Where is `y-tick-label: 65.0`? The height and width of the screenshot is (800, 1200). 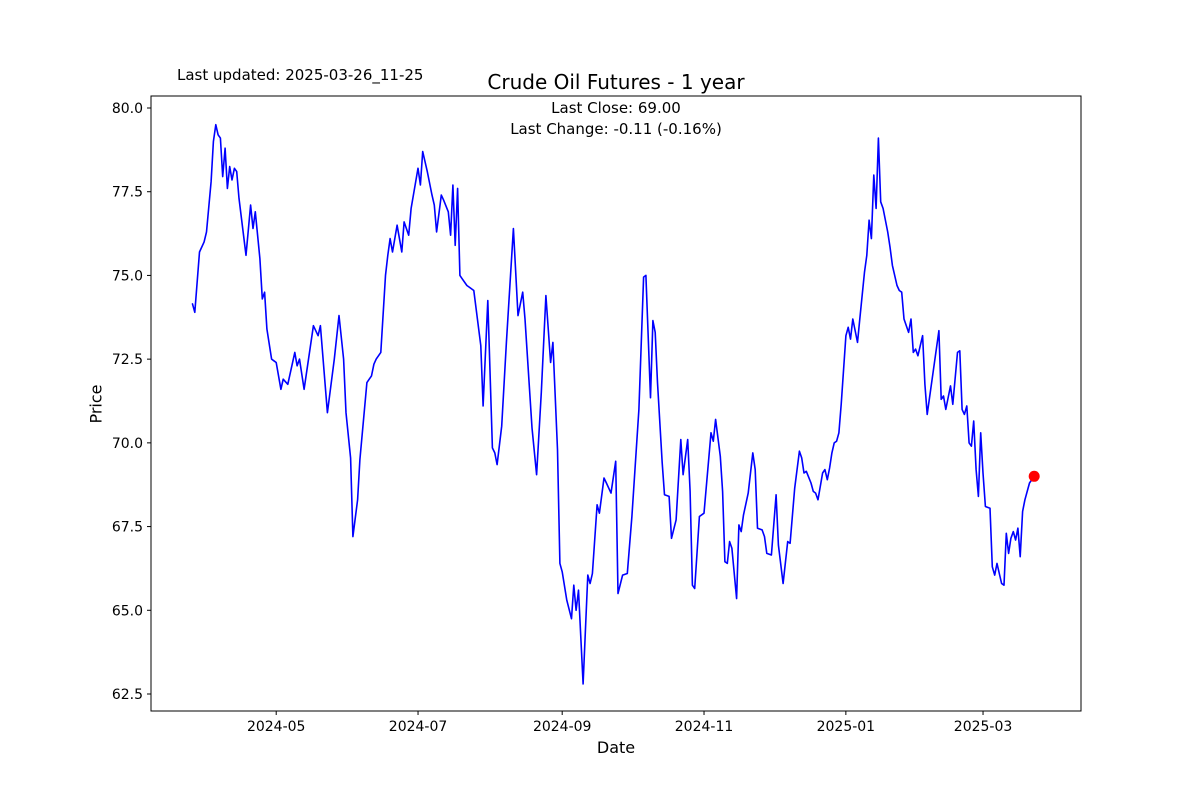 y-tick-label: 65.0 is located at coordinates (127, 611).